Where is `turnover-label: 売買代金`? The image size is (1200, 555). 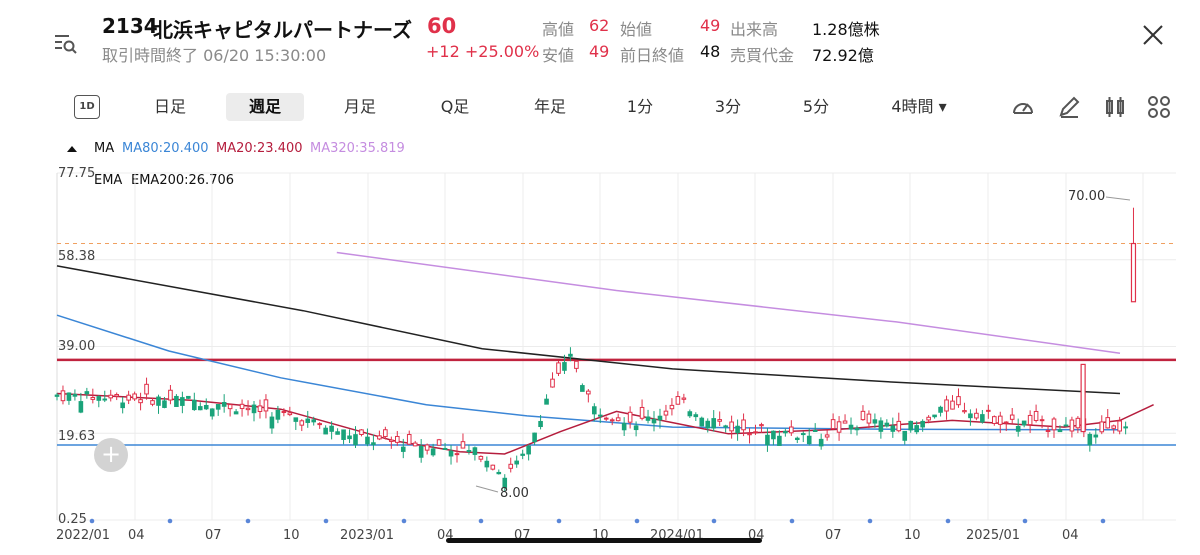
turnover-label: 売買代金 is located at coordinates (762, 55).